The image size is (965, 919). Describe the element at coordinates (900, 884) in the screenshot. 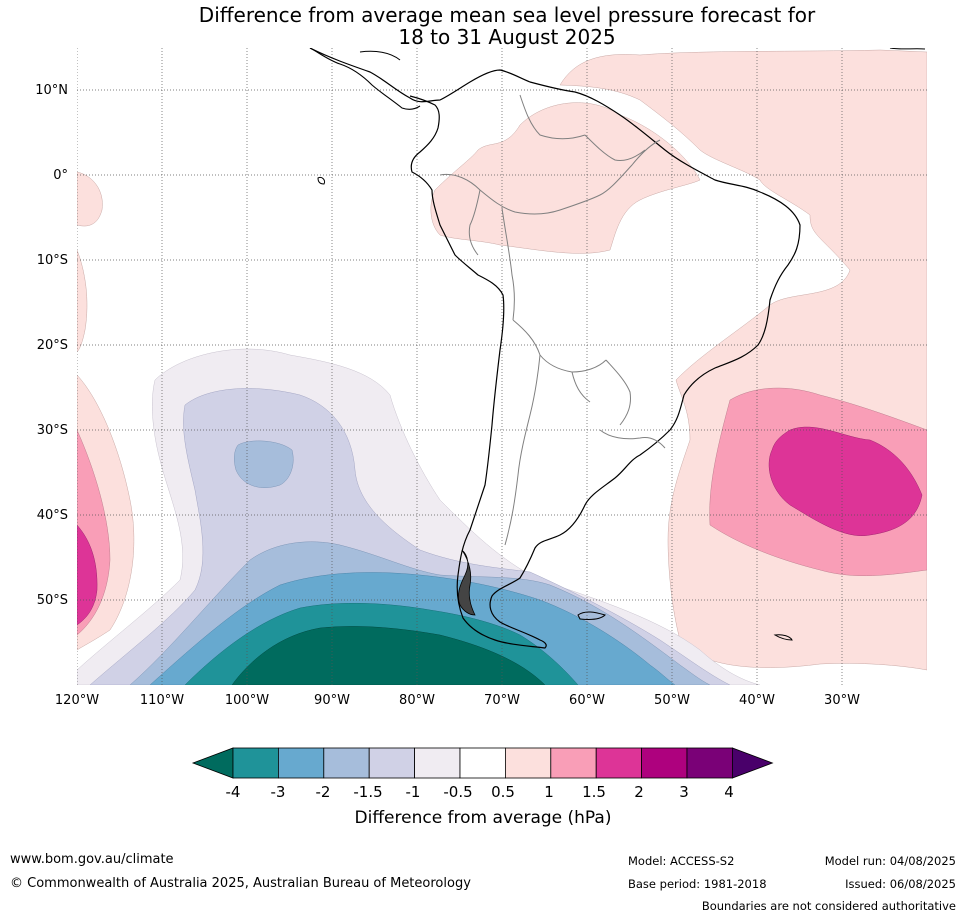

I see `issued-date: Issued: 06/08/2025` at that location.